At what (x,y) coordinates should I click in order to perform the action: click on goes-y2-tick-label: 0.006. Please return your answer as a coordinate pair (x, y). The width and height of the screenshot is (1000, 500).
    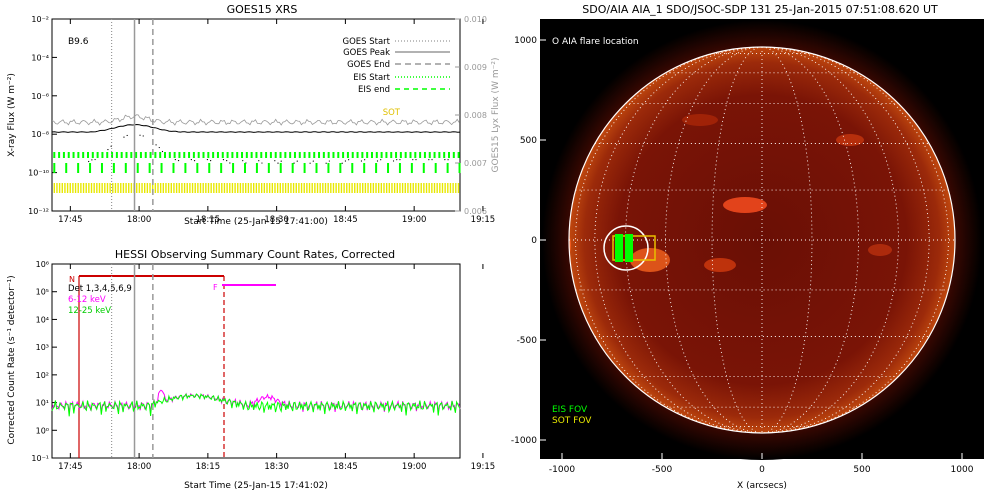
    Looking at the image, I should click on (475, 211).